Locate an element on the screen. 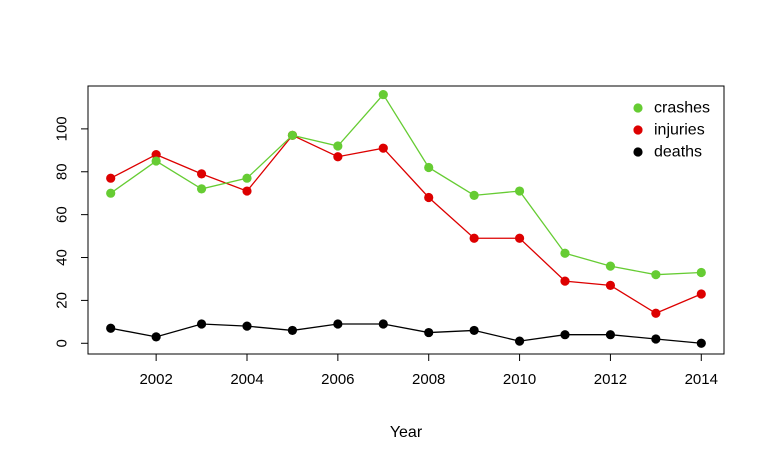 This screenshot has height=463, width=768. x-tick-label: 2006 is located at coordinates (337, 379).